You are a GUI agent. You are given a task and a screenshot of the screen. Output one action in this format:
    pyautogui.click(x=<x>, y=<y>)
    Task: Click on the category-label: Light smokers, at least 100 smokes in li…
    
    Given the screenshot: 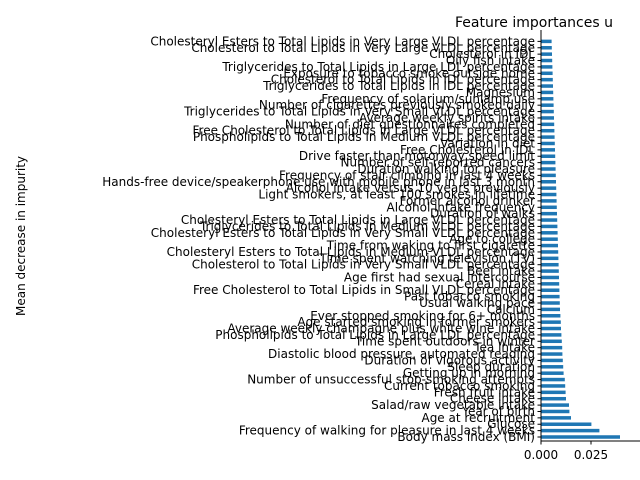 What is the action you would take?
    pyautogui.click(x=396, y=195)
    